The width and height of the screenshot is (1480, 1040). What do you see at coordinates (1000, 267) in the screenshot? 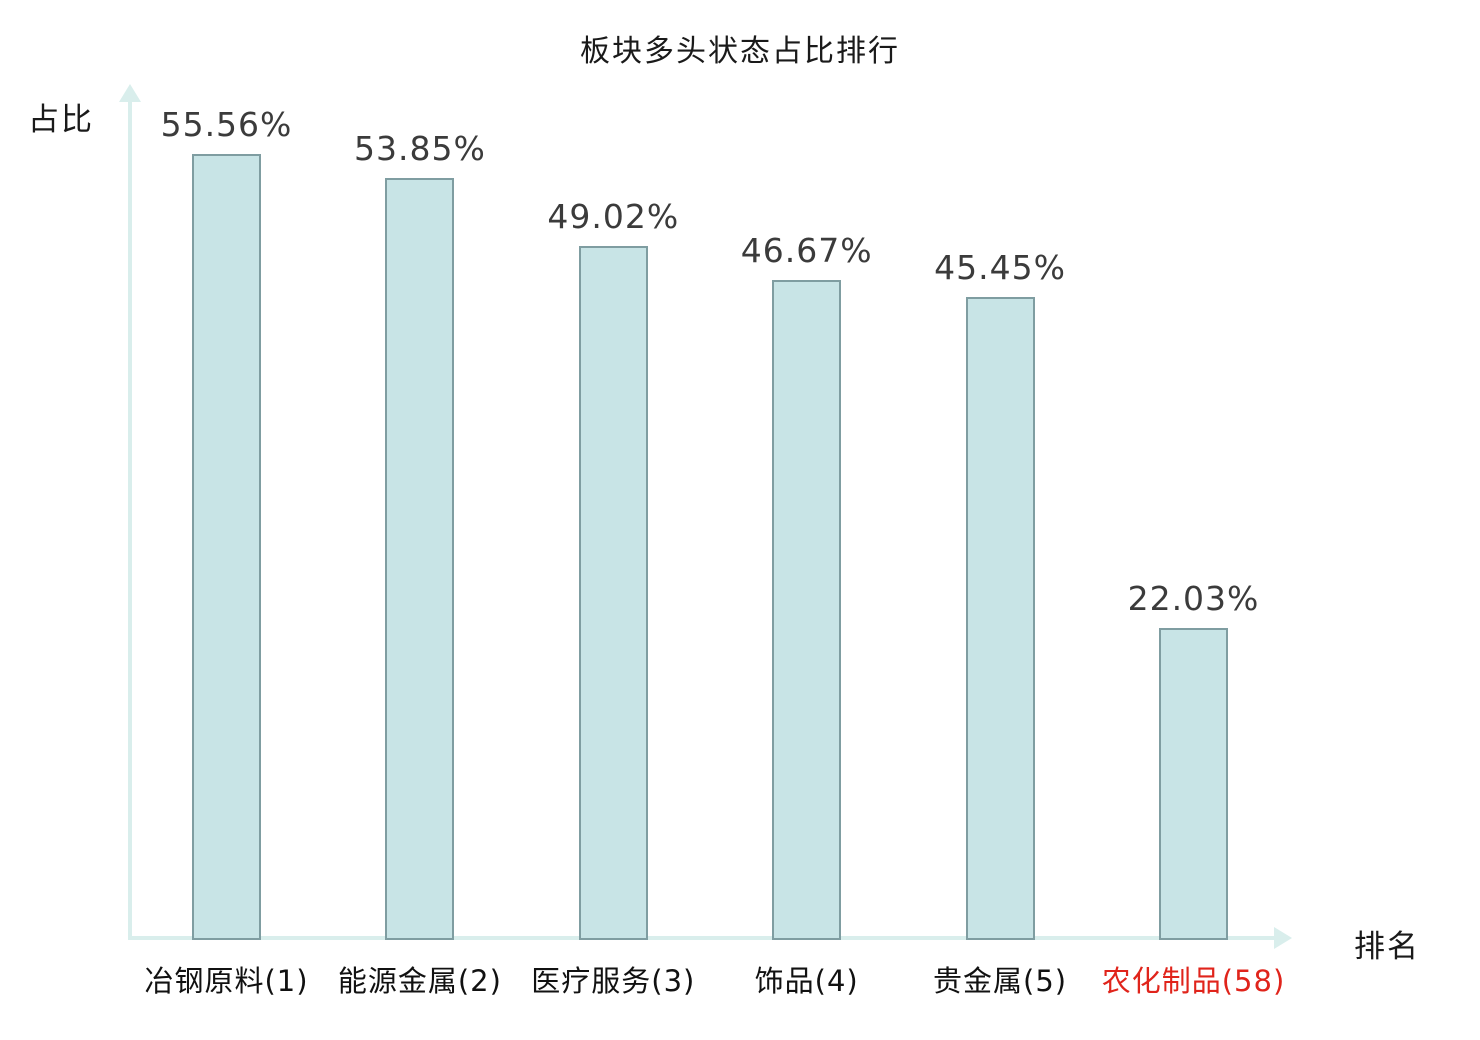
I see `bar-value-label: 45.45%` at bounding box center [1000, 267].